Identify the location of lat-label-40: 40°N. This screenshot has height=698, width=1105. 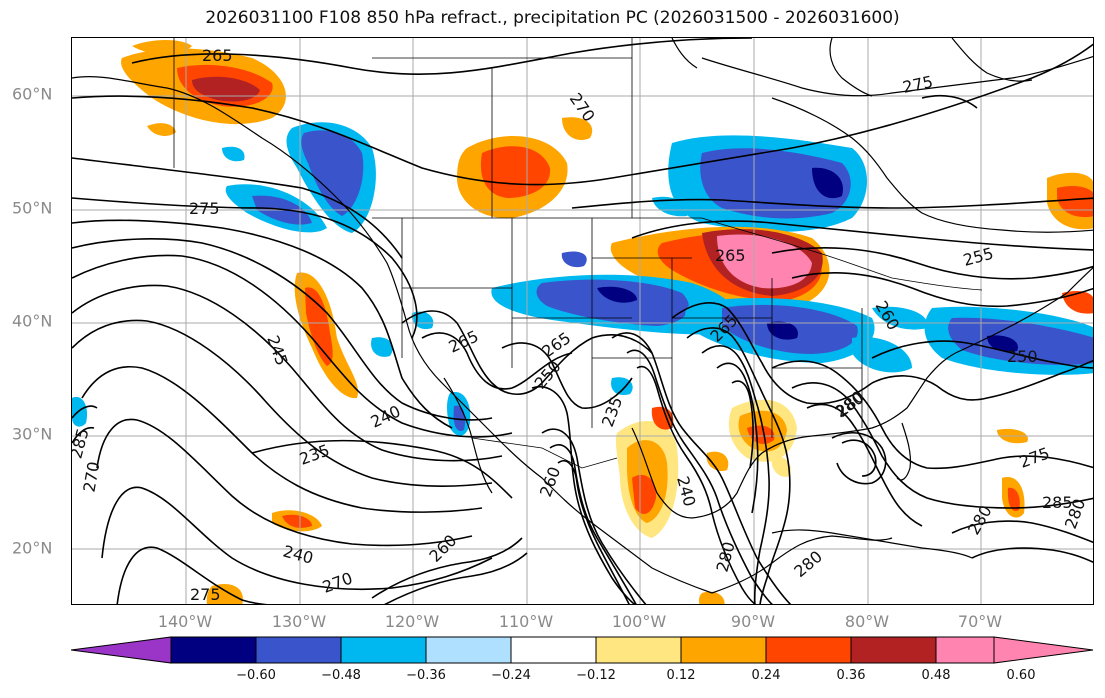
(32, 321).